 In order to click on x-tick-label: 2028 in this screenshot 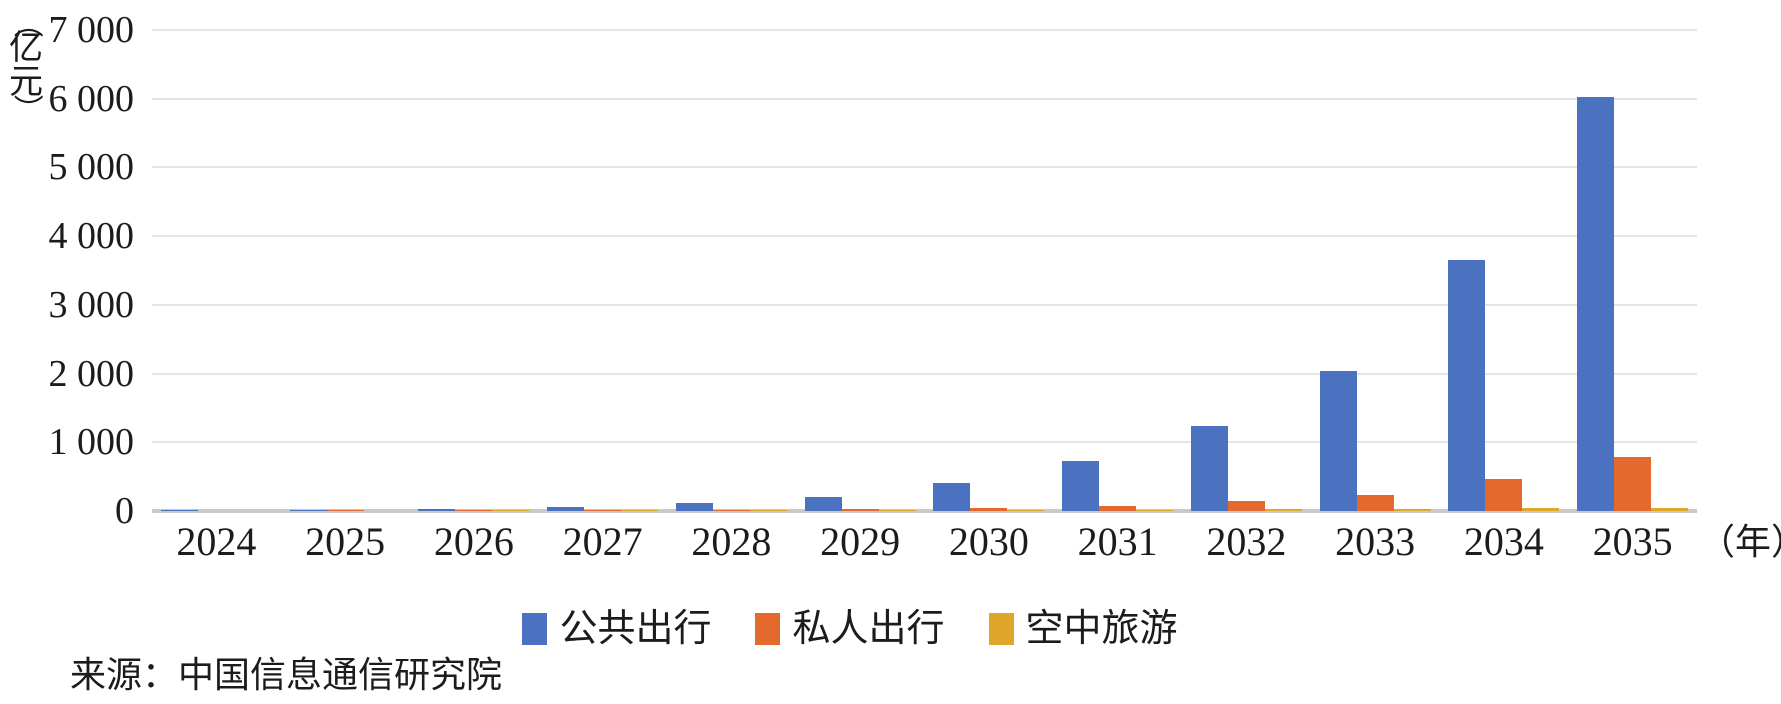, I will do `click(731, 541)`.